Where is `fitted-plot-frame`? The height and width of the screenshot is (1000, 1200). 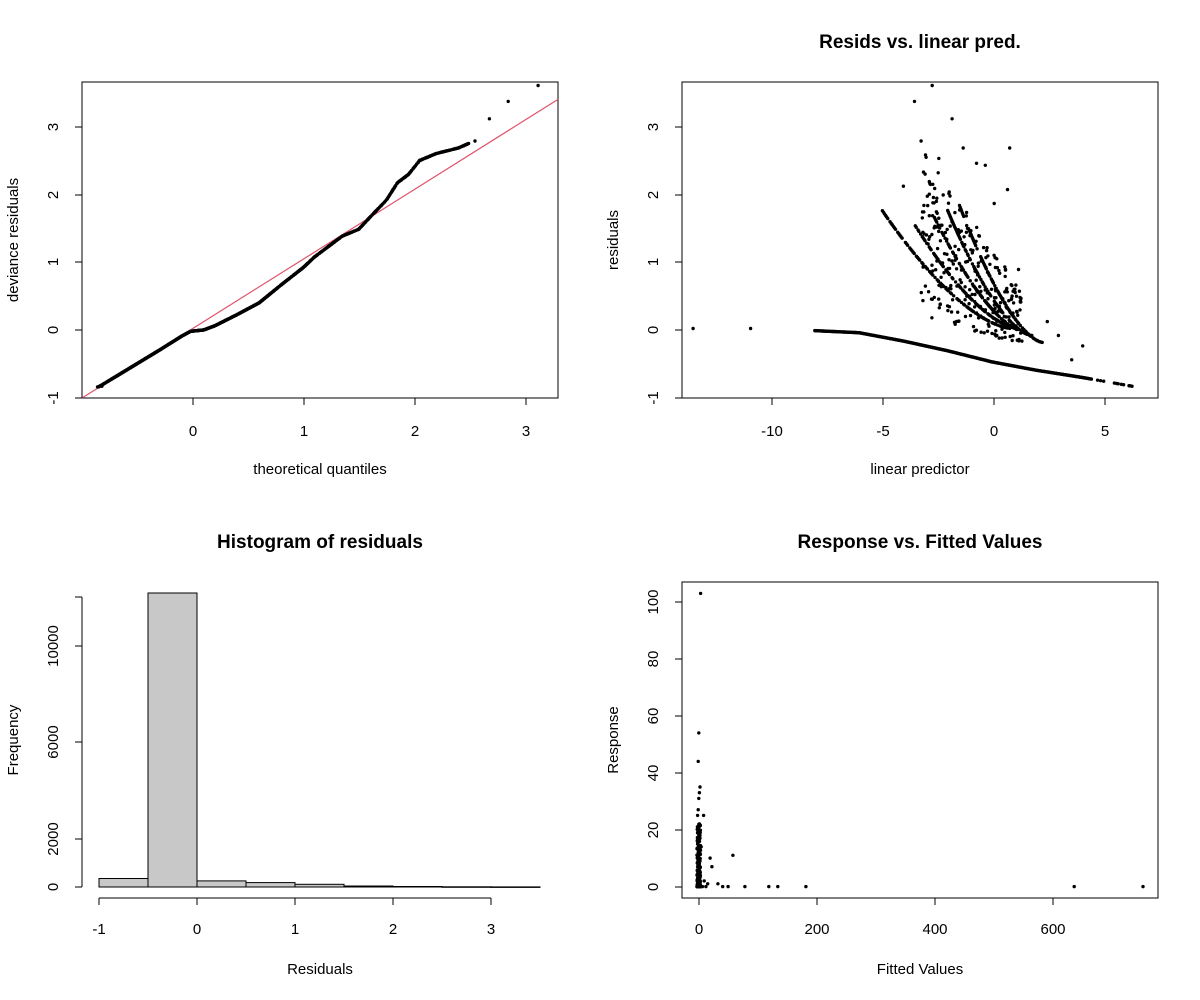 fitted-plot-frame is located at coordinates (920, 740).